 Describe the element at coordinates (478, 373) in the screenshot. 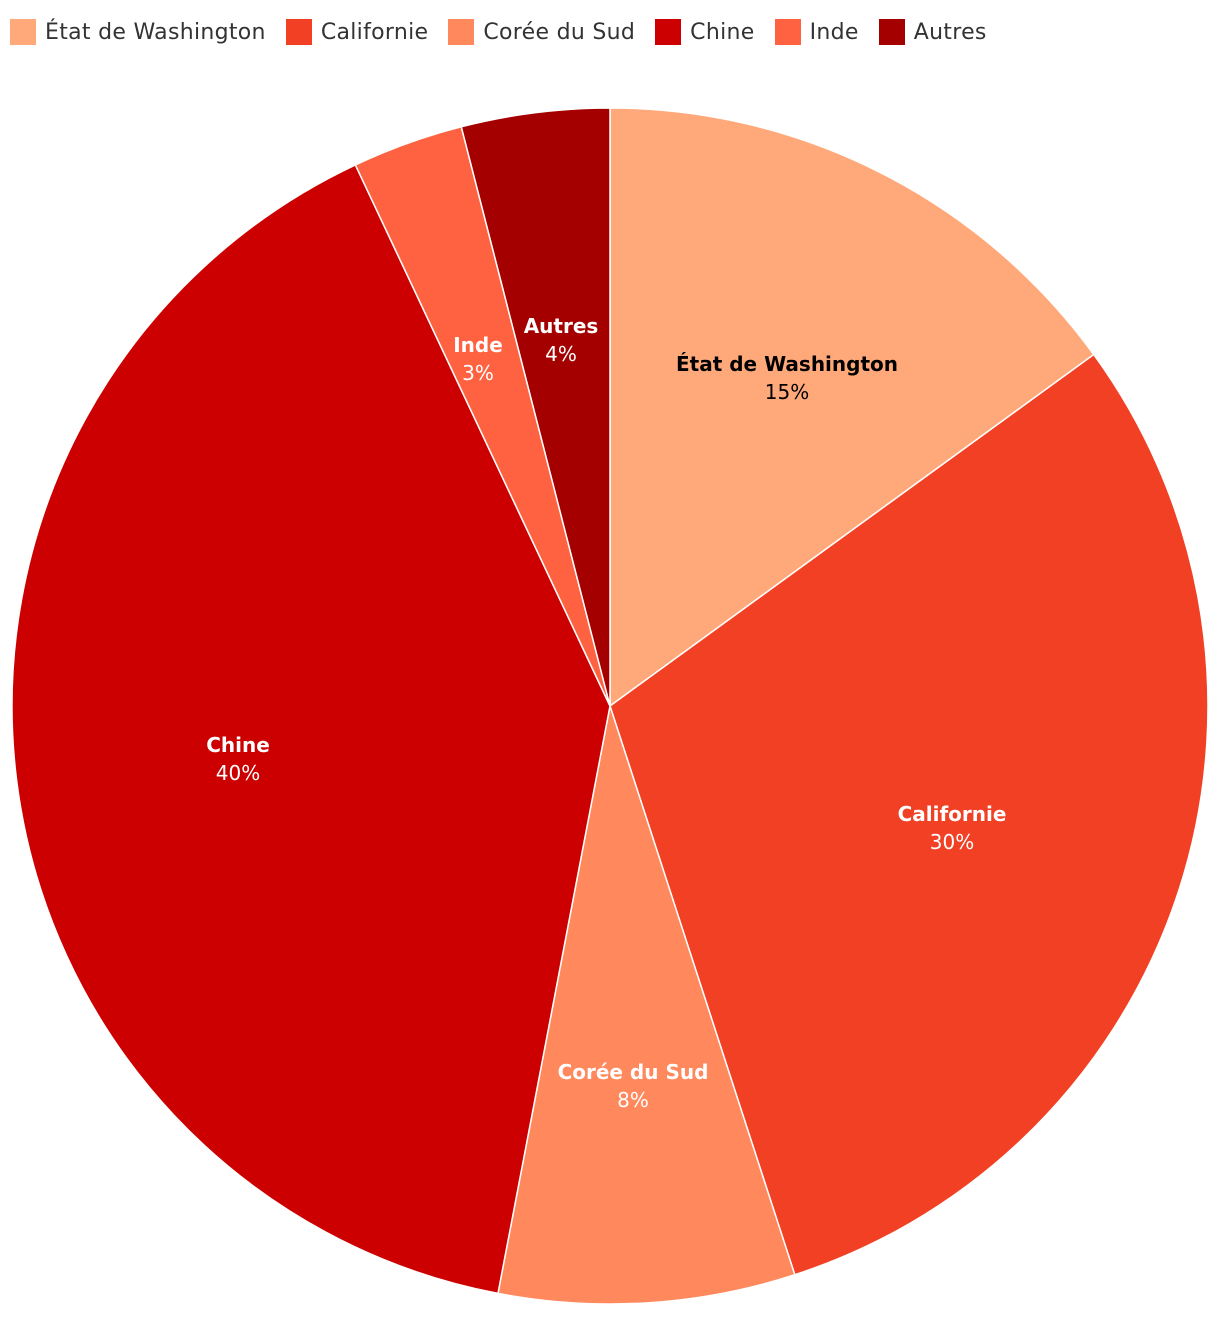

I see `slice-label-value: 3%` at that location.